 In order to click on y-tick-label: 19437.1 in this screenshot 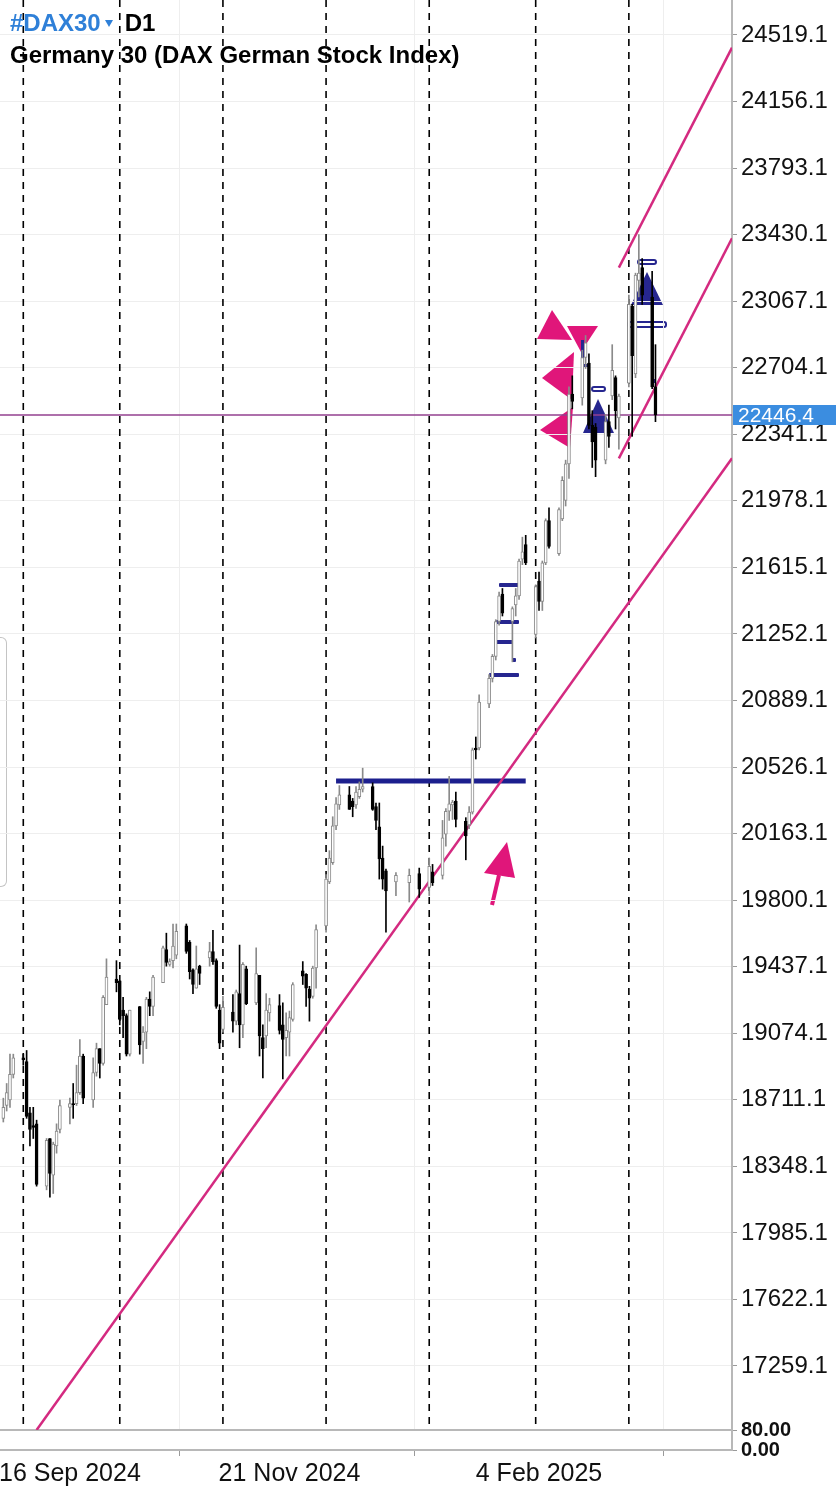, I will do `click(784, 965)`.